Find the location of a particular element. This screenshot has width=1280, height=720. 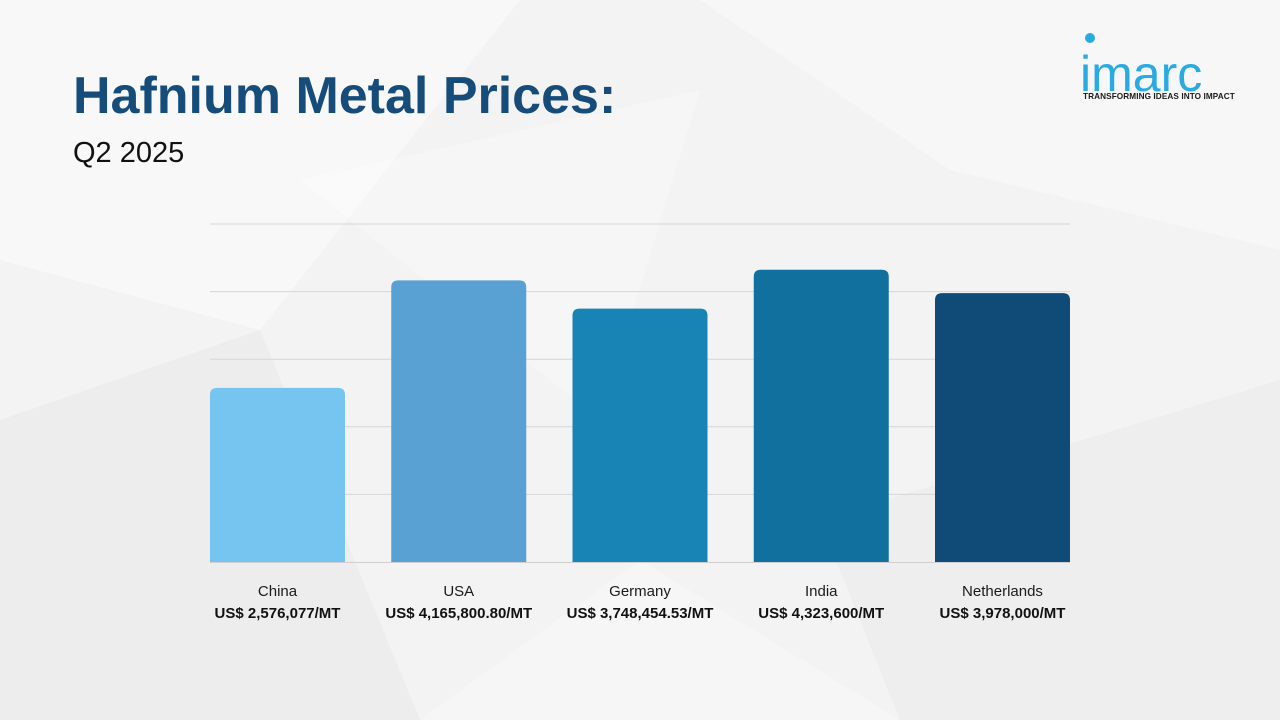

value-label: US$ 3,748,454.53/MT is located at coordinates (640, 613).